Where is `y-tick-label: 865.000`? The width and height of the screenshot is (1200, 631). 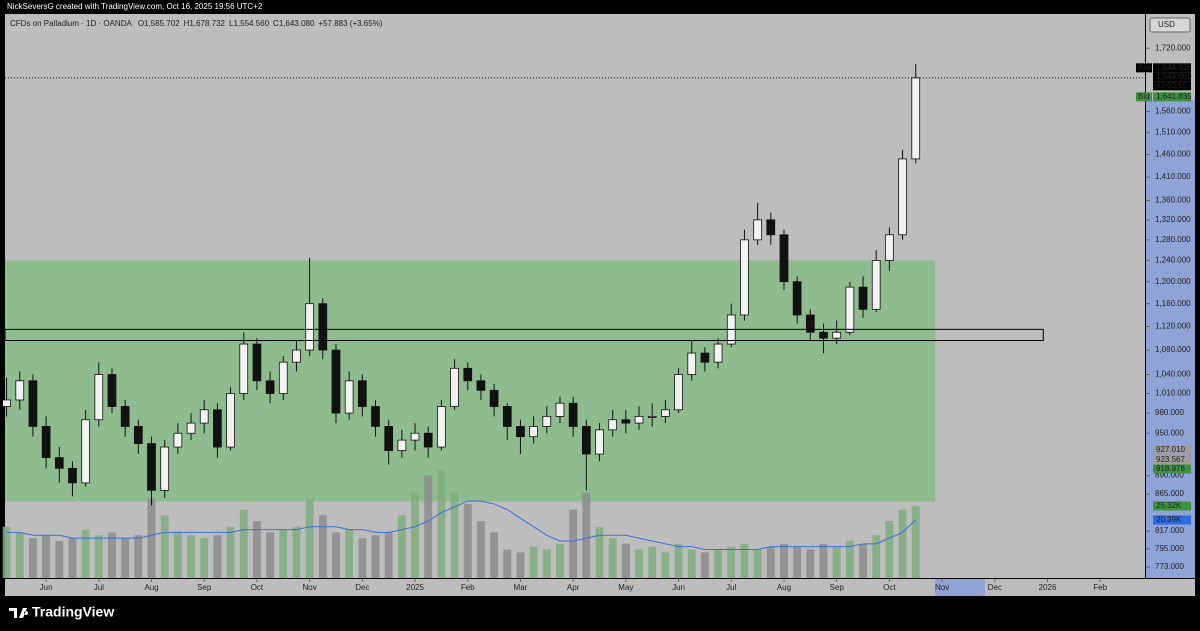
y-tick-label: 865.000 is located at coordinates (1169, 493).